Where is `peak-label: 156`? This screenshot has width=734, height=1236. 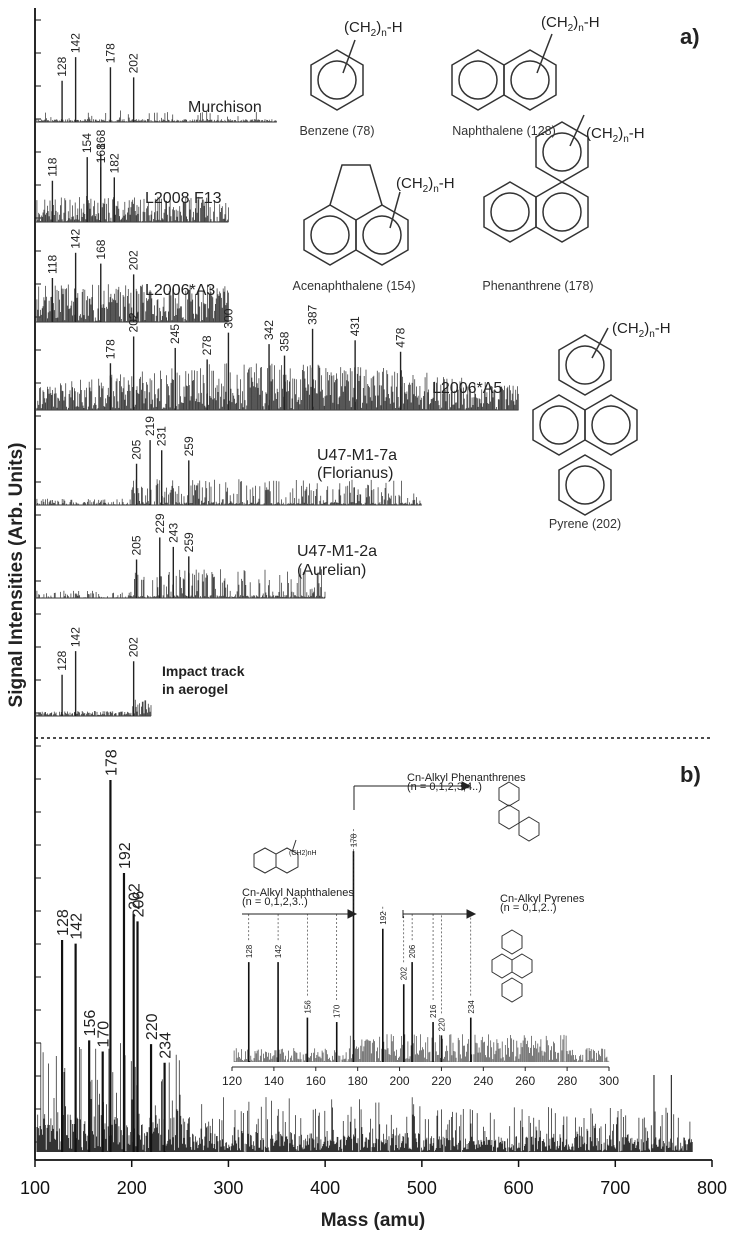 peak-label: 156 is located at coordinates (90, 1023).